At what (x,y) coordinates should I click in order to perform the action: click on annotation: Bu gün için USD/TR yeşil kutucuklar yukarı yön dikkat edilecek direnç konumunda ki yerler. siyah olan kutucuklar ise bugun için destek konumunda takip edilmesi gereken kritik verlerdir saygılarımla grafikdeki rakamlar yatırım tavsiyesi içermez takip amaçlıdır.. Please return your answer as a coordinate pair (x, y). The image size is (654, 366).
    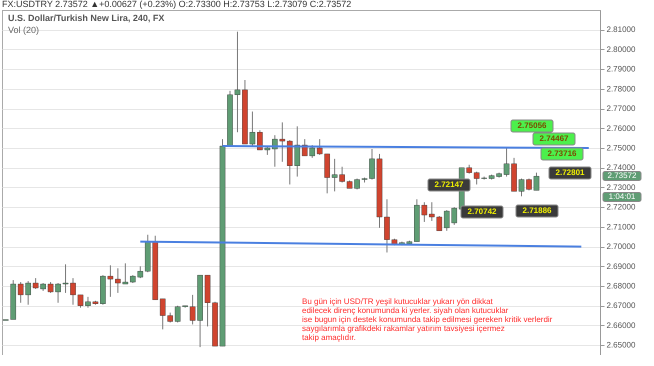
    Looking at the image, I should click on (427, 319).